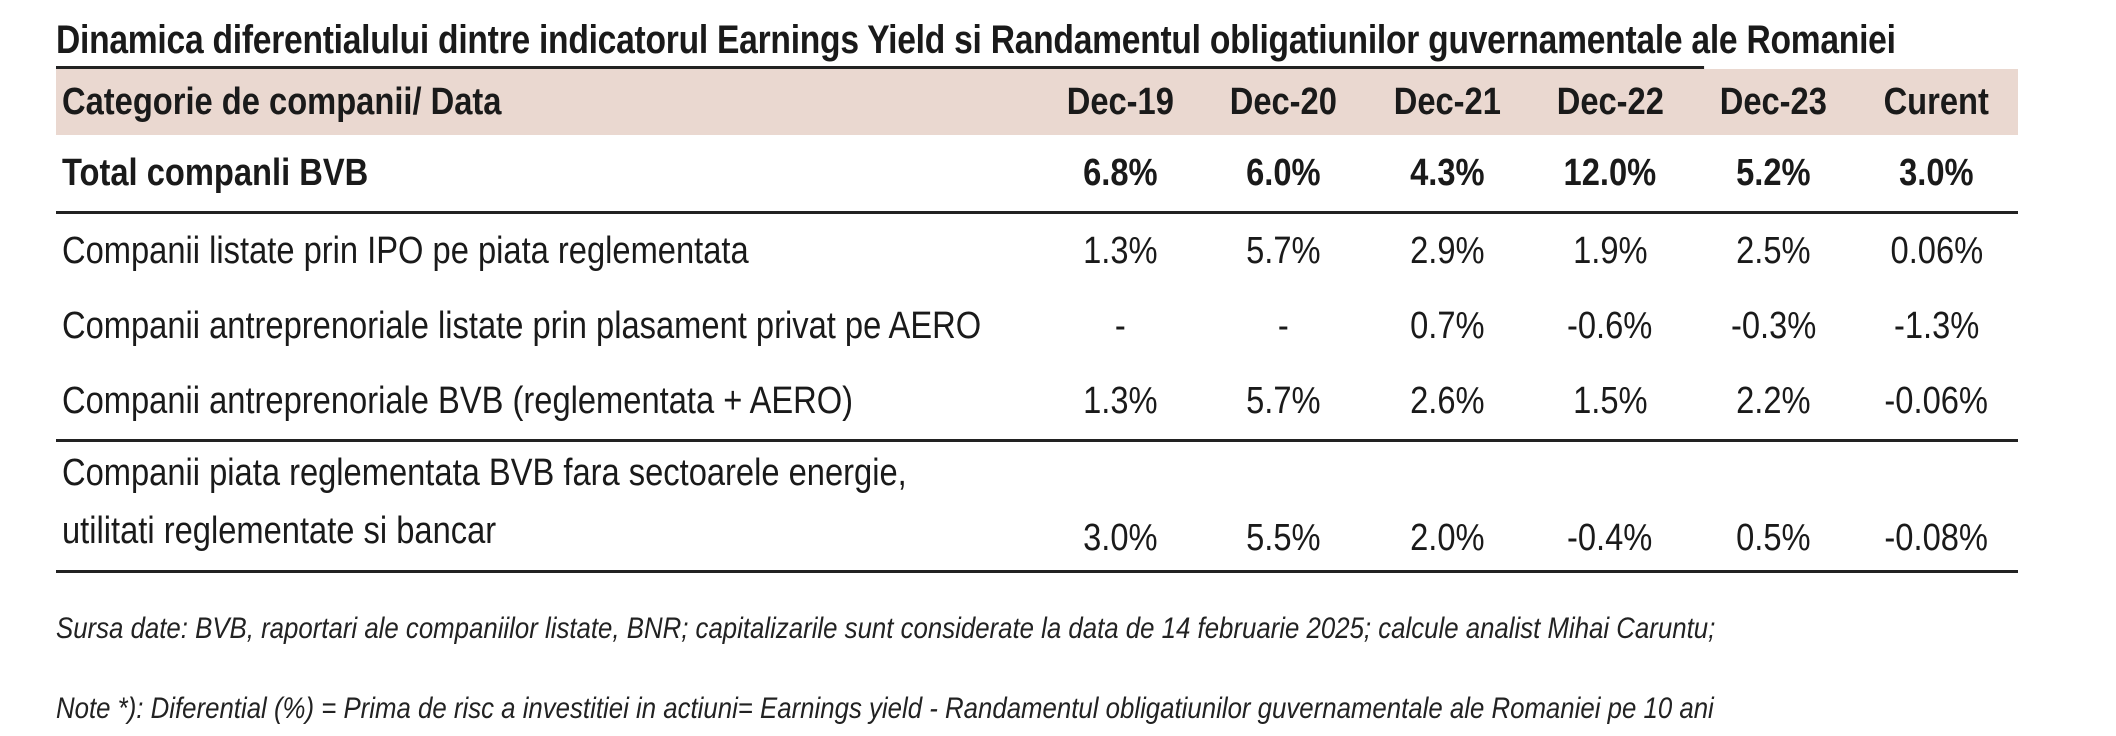  Describe the element at coordinates (1936, 102) in the screenshot. I see `header-curent: Curent` at that location.